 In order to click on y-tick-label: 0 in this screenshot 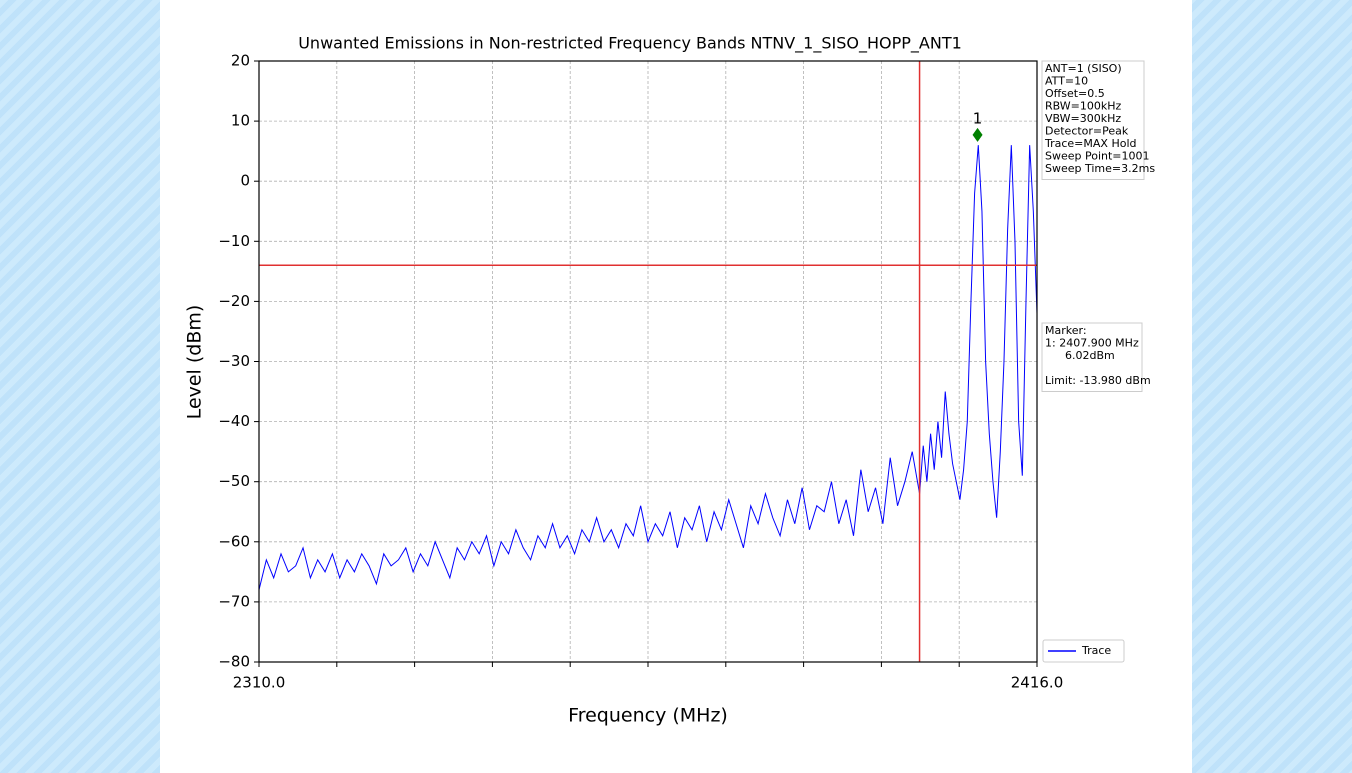, I will do `click(245, 181)`.